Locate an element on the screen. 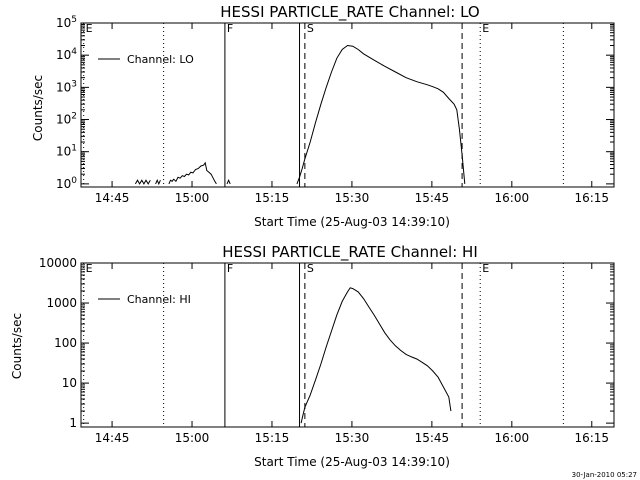 The width and height of the screenshot is (640, 480). hi-y-tick-label-1: 10 is located at coordinates (69, 383).